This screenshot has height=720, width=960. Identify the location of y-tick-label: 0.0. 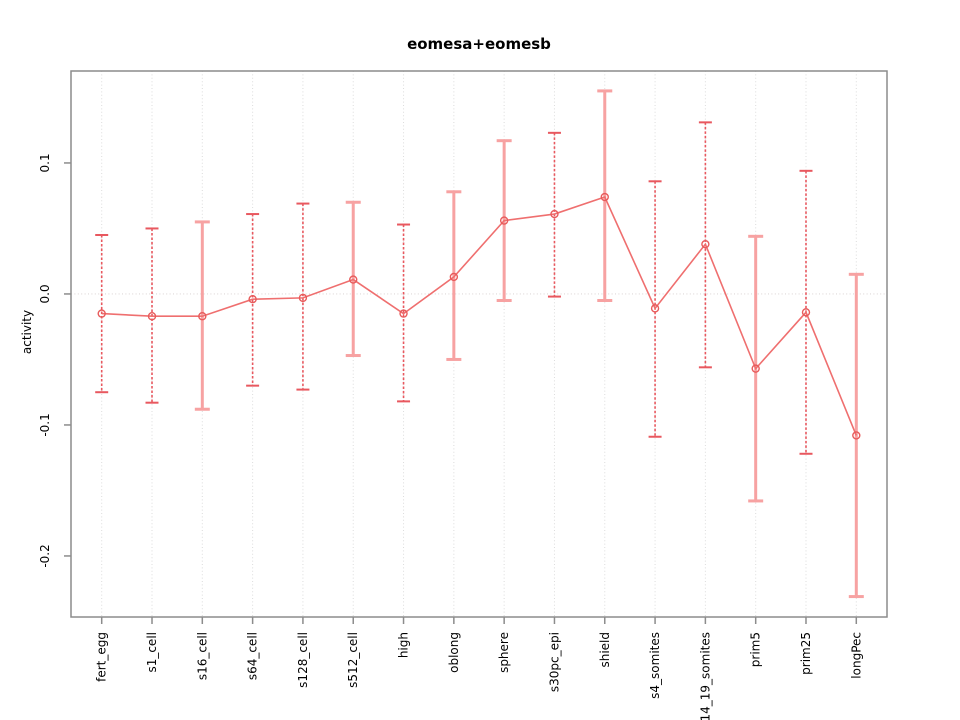
(45, 293).